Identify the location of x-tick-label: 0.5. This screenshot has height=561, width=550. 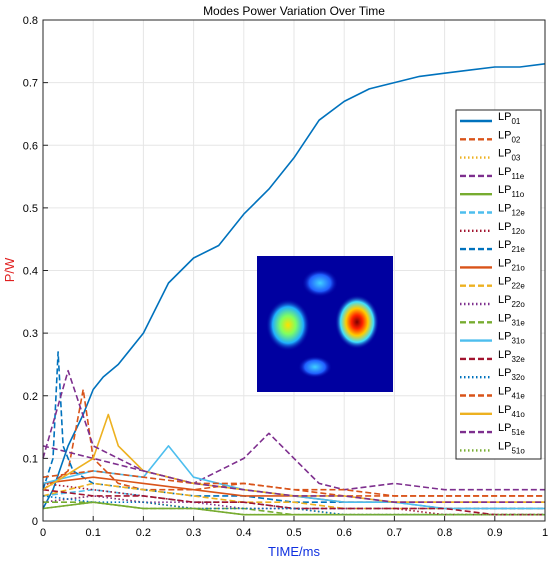
(293, 533).